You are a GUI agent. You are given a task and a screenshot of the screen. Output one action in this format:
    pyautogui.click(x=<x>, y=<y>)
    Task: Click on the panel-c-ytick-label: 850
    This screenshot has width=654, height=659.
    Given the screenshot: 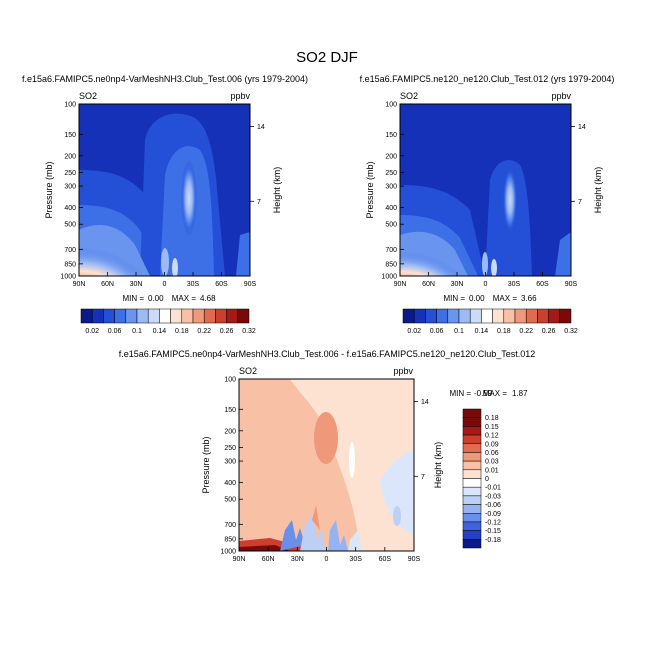 What is the action you would take?
    pyautogui.click(x=230, y=539)
    